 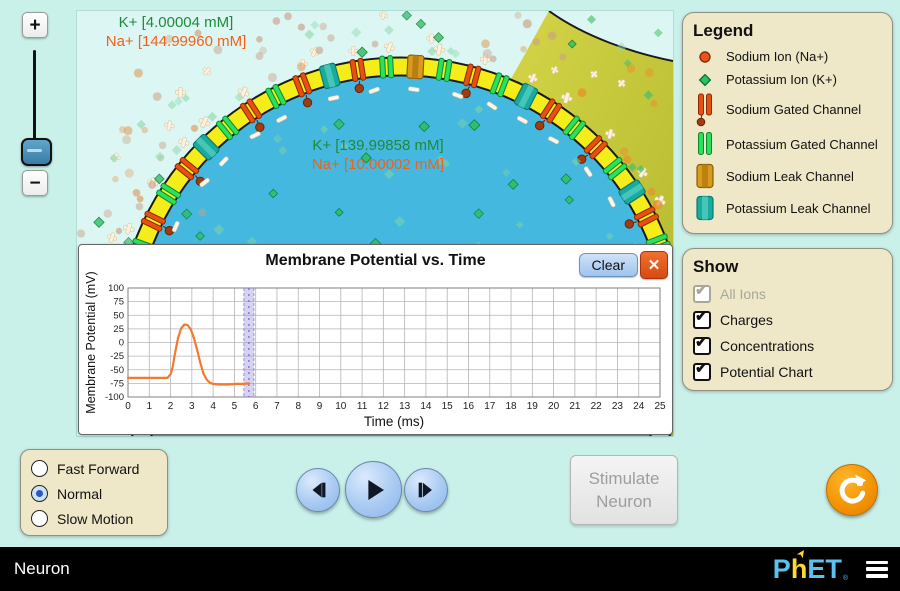 What do you see at coordinates (787, 294) in the screenshot?
I see `show-option: ✔ All Ions` at bounding box center [787, 294].